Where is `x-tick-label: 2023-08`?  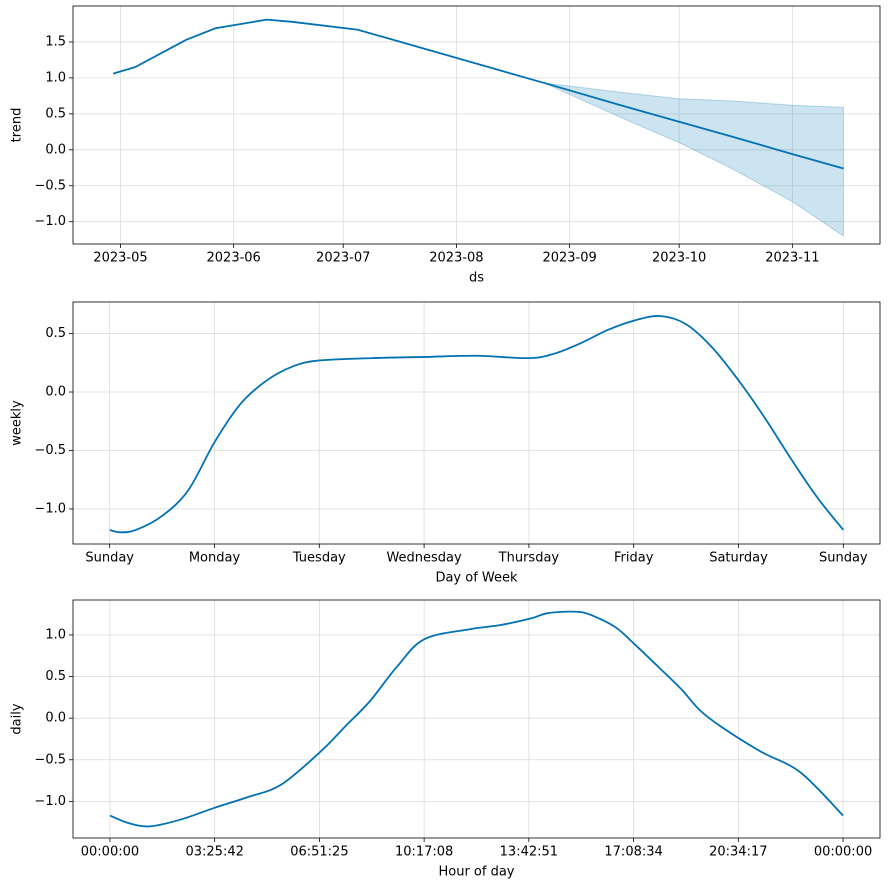 x-tick-label: 2023-08 is located at coordinates (456, 258).